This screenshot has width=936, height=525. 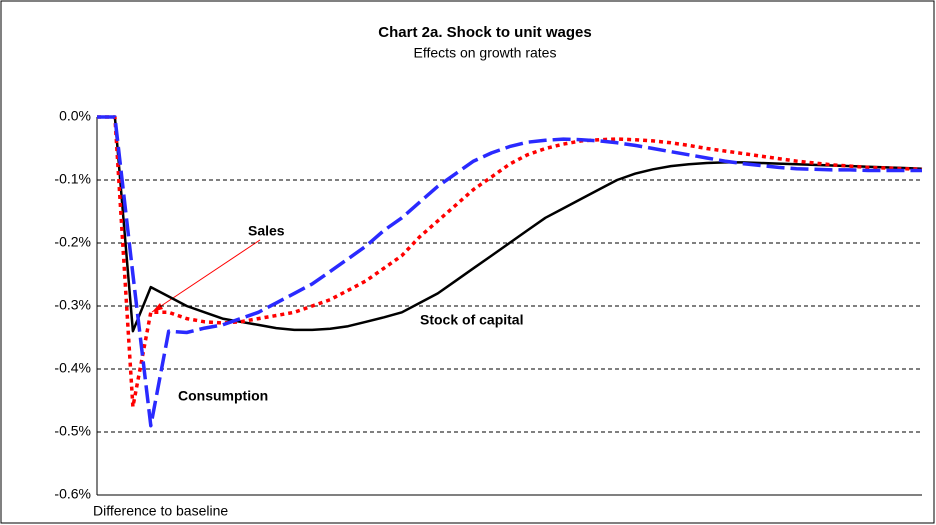 What do you see at coordinates (266, 231) in the screenshot?
I see `annotation-sales: Sales` at bounding box center [266, 231].